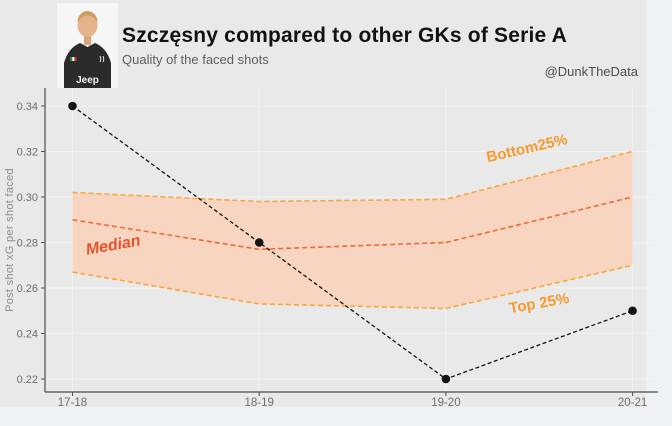  What do you see at coordinates (87, 80) in the screenshot?
I see `jersey-sponsor-text: Jeep` at bounding box center [87, 80].